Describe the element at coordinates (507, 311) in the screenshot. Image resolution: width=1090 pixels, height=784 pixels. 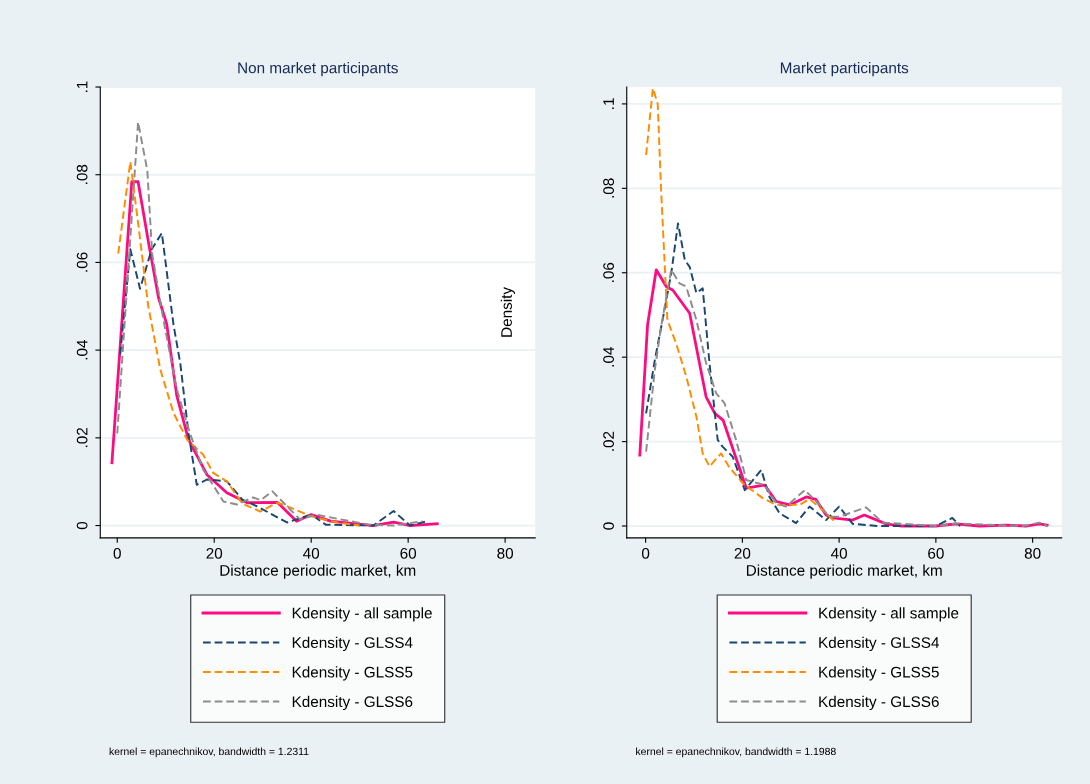
I see `y-axis-title: Density` at that location.